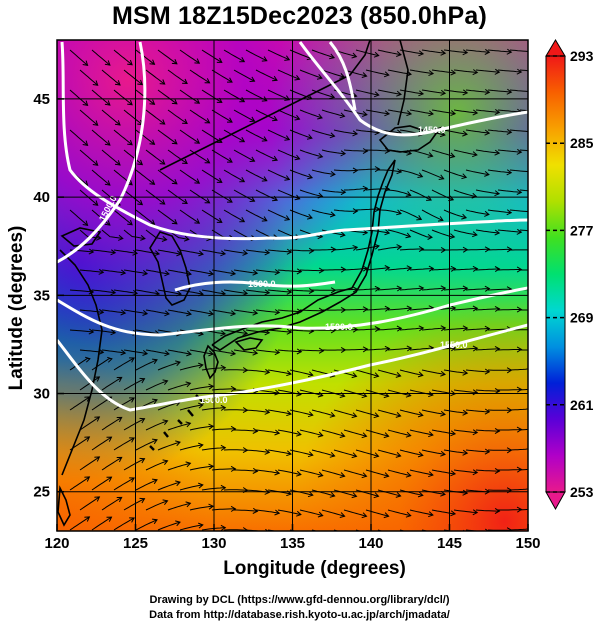 Image resolution: width=599 pixels, height=625 pixels. Describe the element at coordinates (582, 492) in the screenshot. I see `colorbar-tick-label: 253` at that location.